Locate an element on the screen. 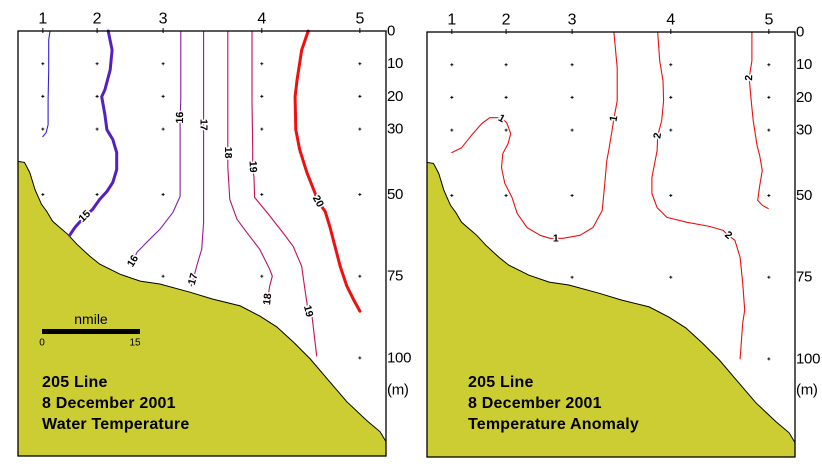  depth-tick-label: 20 is located at coordinates (395, 96).